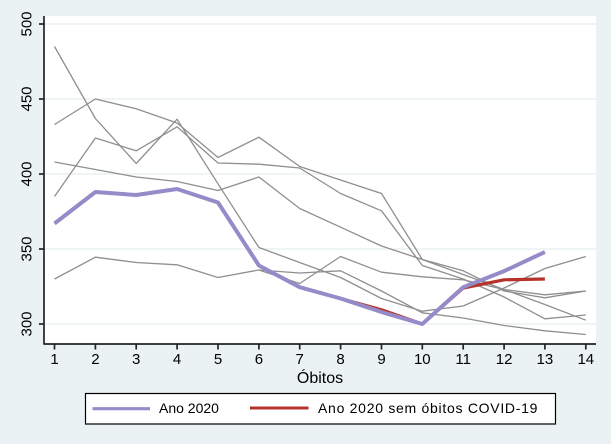 This screenshot has width=611, height=444. I want to click on svg-text: 9, so click(381, 359).